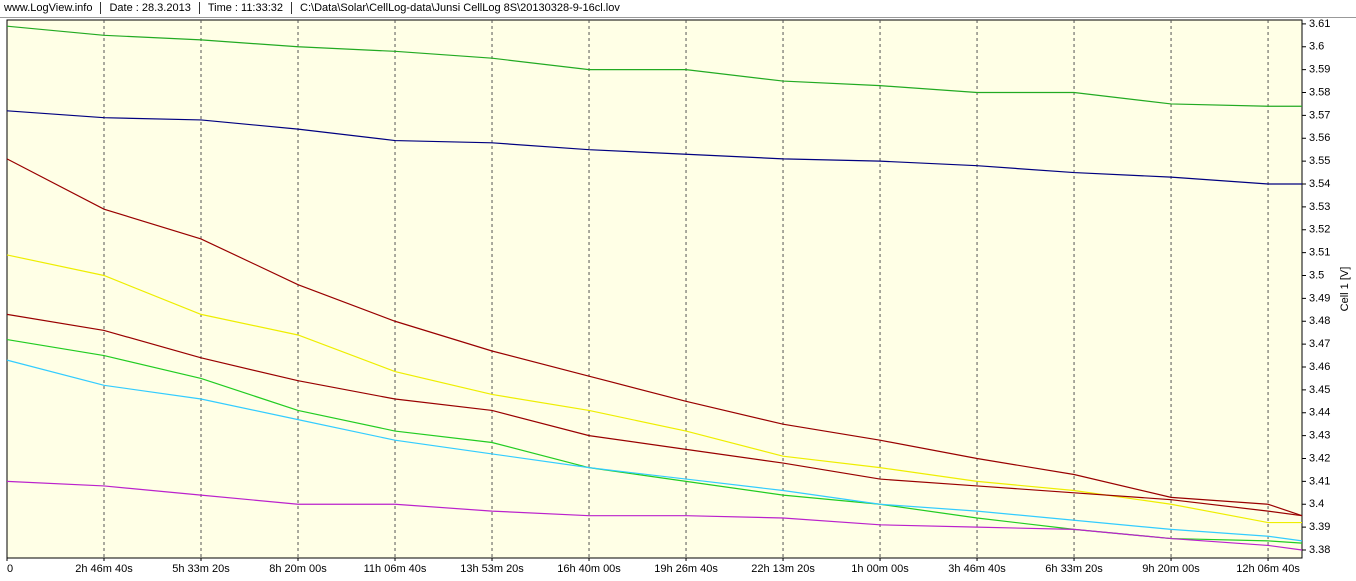 This screenshot has width=1356, height=581. Describe the element at coordinates (1319, 92) in the screenshot. I see `y-tick-label: 3.58` at that location.